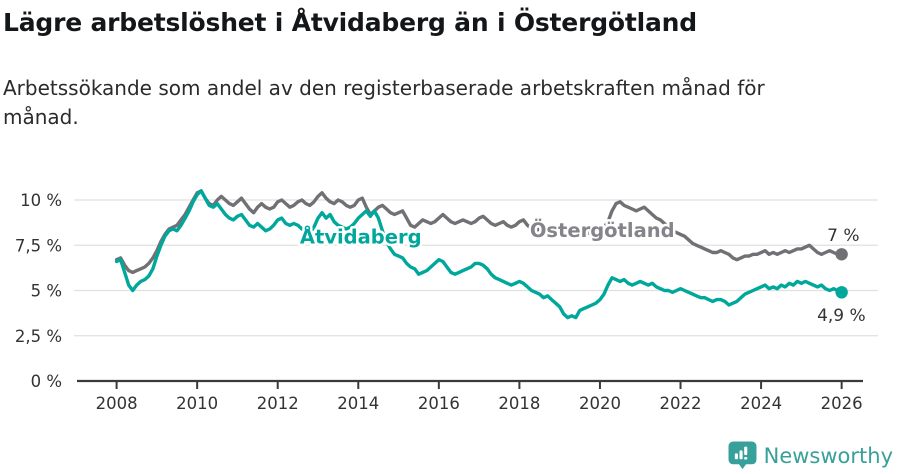  Describe the element at coordinates (843, 236) in the screenshot. I see `end-value-label-0: 7 %` at that location.